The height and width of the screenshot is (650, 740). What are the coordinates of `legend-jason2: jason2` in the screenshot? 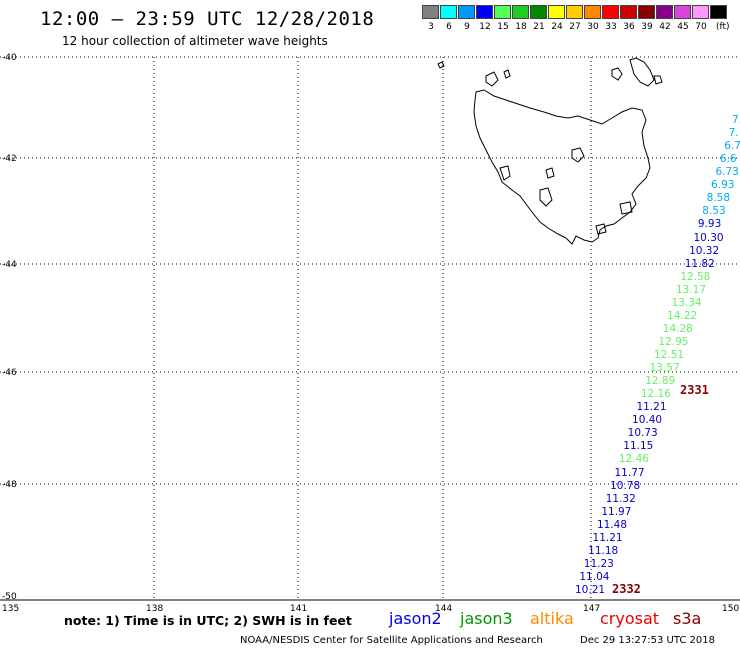 It's located at (415, 618).